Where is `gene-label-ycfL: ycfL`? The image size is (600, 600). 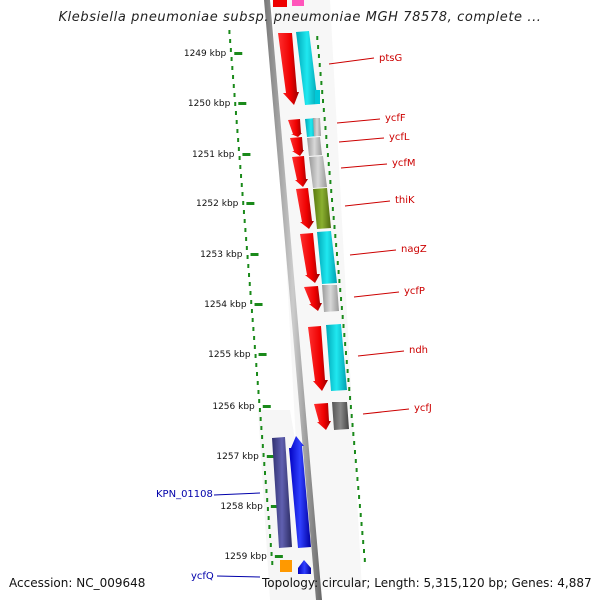 gene-label-ycfL: ycfL is located at coordinates (399, 137).